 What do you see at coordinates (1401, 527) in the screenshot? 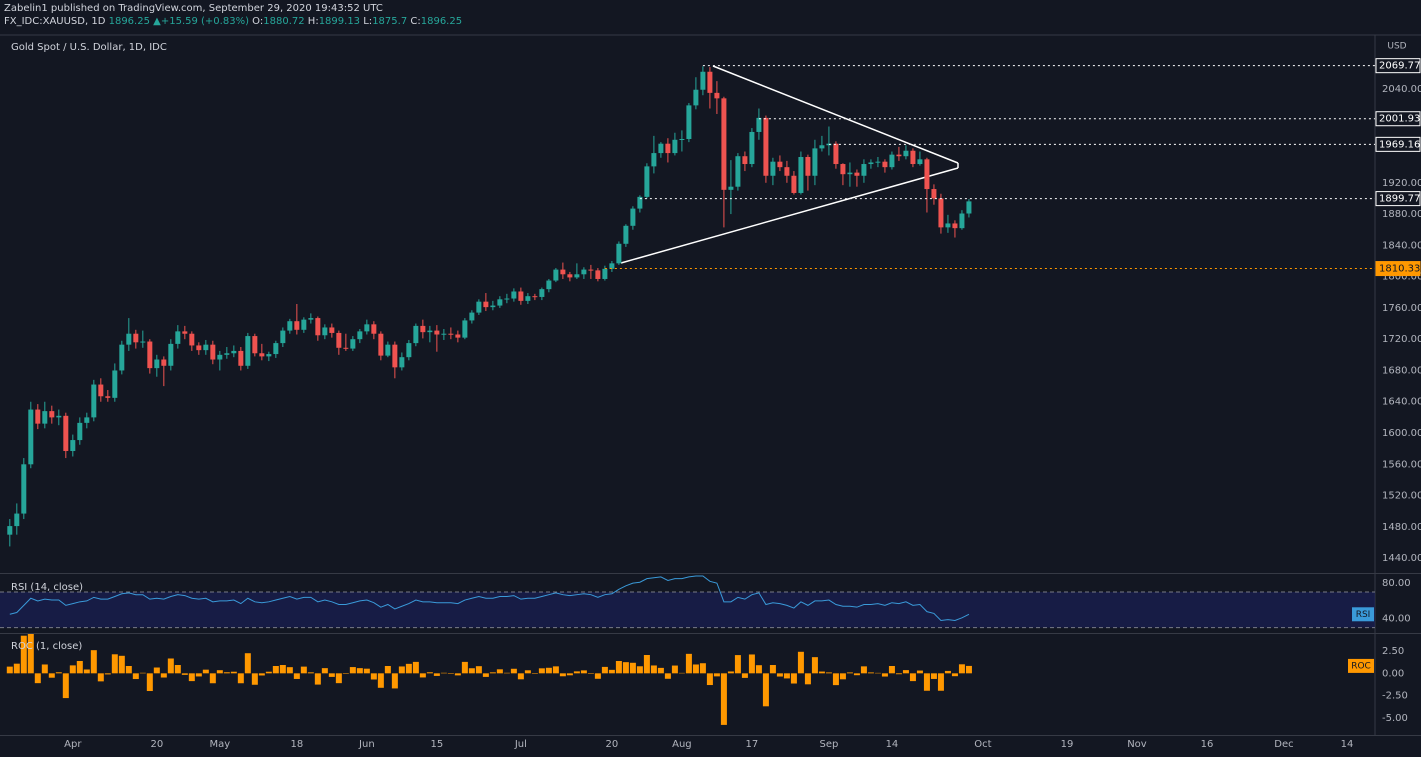
I see `y-tick-label: 1480.00` at bounding box center [1401, 527].